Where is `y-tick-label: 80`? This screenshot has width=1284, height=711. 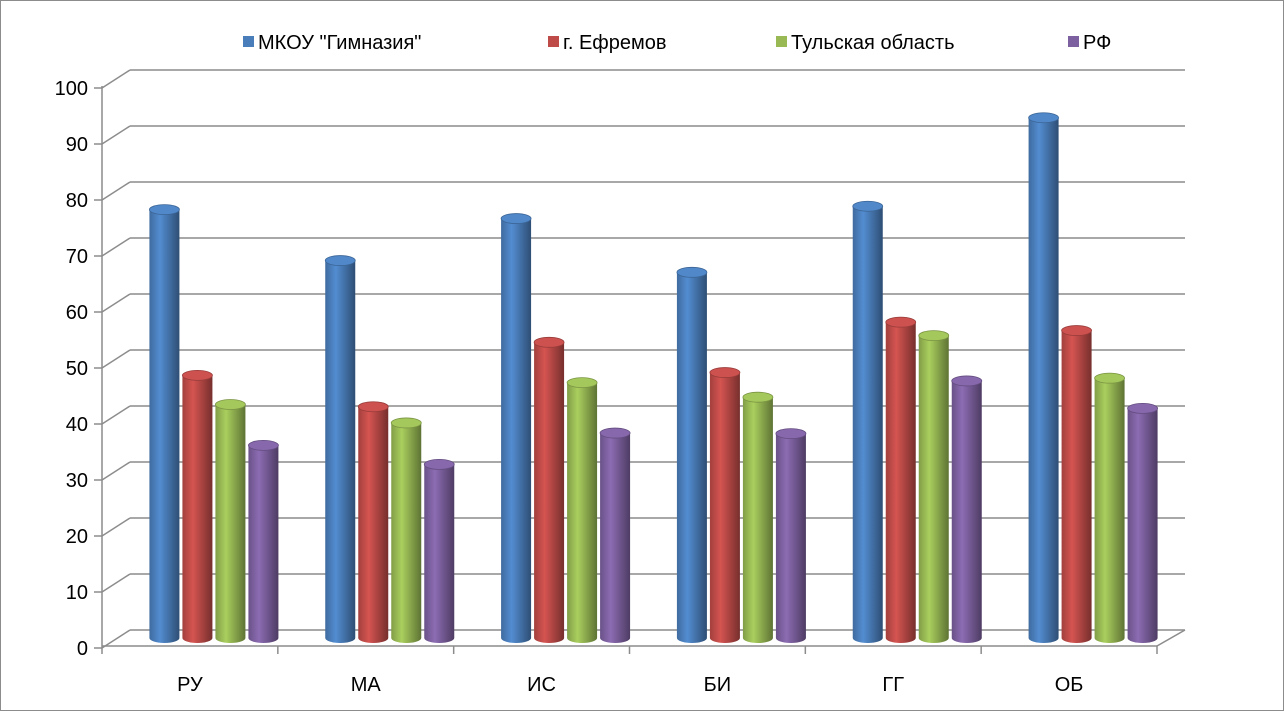 y-tick-label: 80 is located at coordinates (77, 201).